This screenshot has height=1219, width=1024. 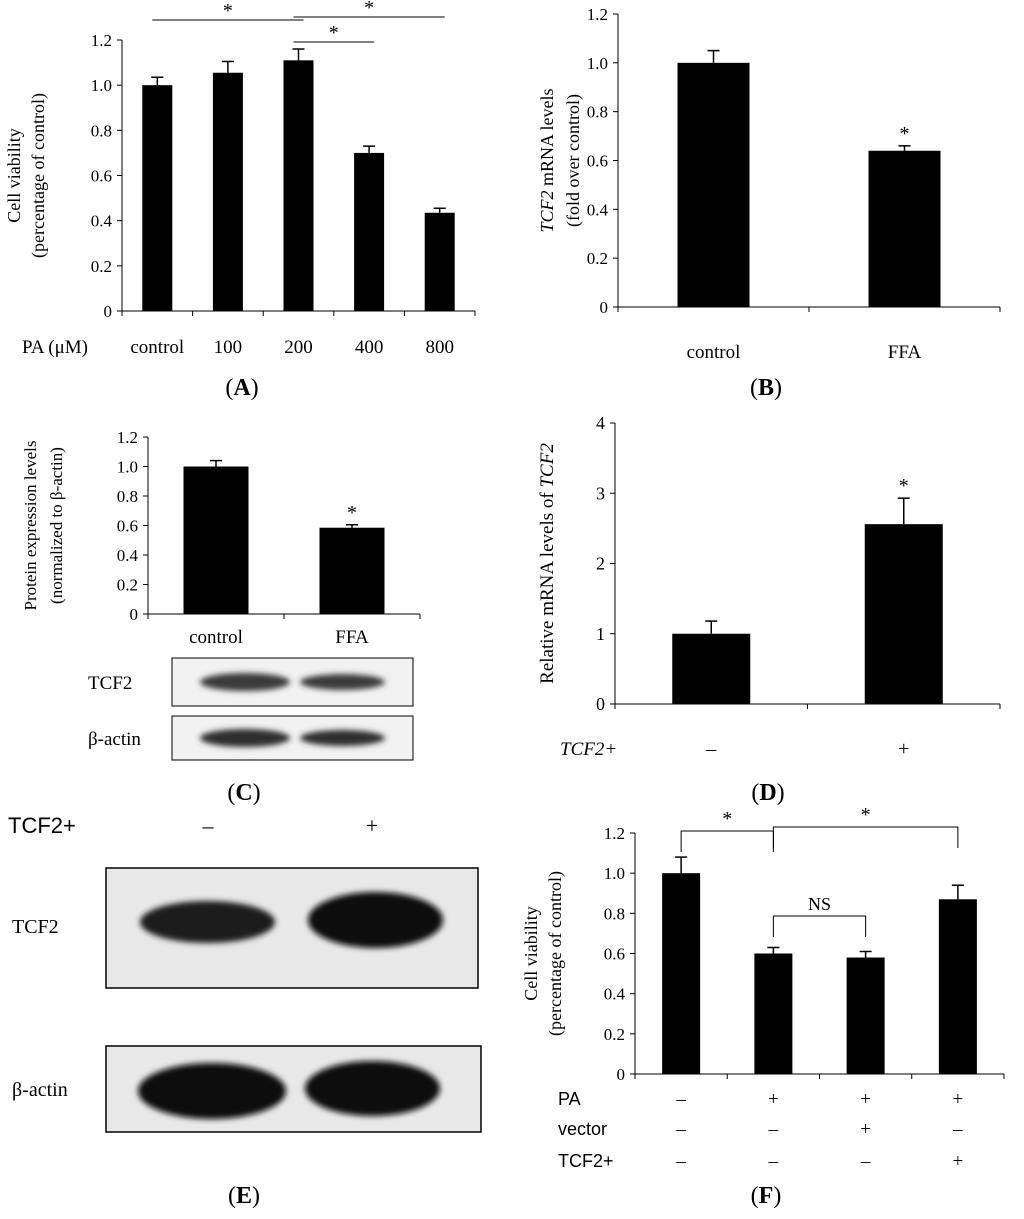 What do you see at coordinates (903, 749) in the screenshot?
I see `x-tick-label: +` at bounding box center [903, 749].